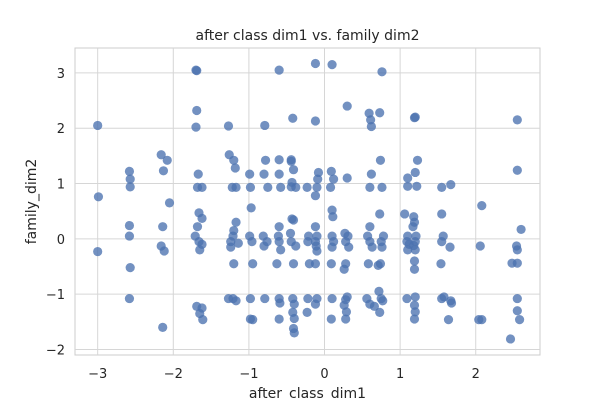  What do you see at coordinates (324, 374) in the screenshot?
I see `x-tick-label: 0` at bounding box center [324, 374].